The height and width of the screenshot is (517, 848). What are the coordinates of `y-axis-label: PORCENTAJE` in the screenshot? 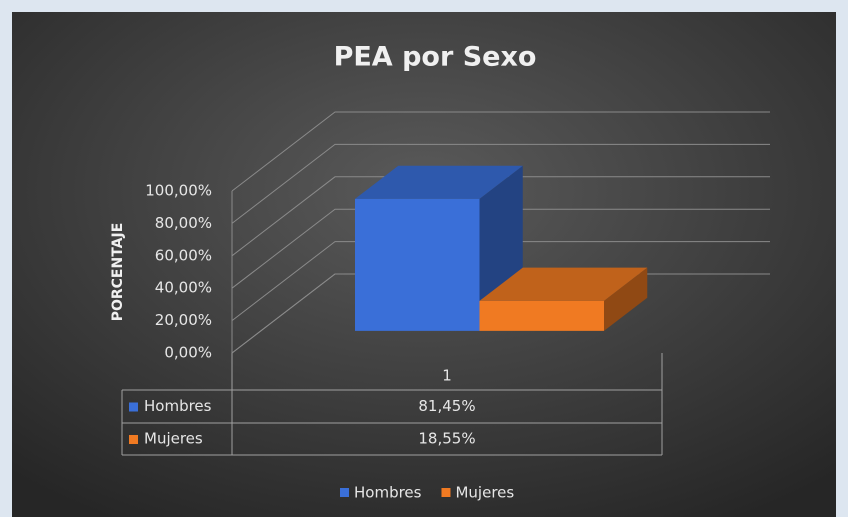 It's located at (118, 272).